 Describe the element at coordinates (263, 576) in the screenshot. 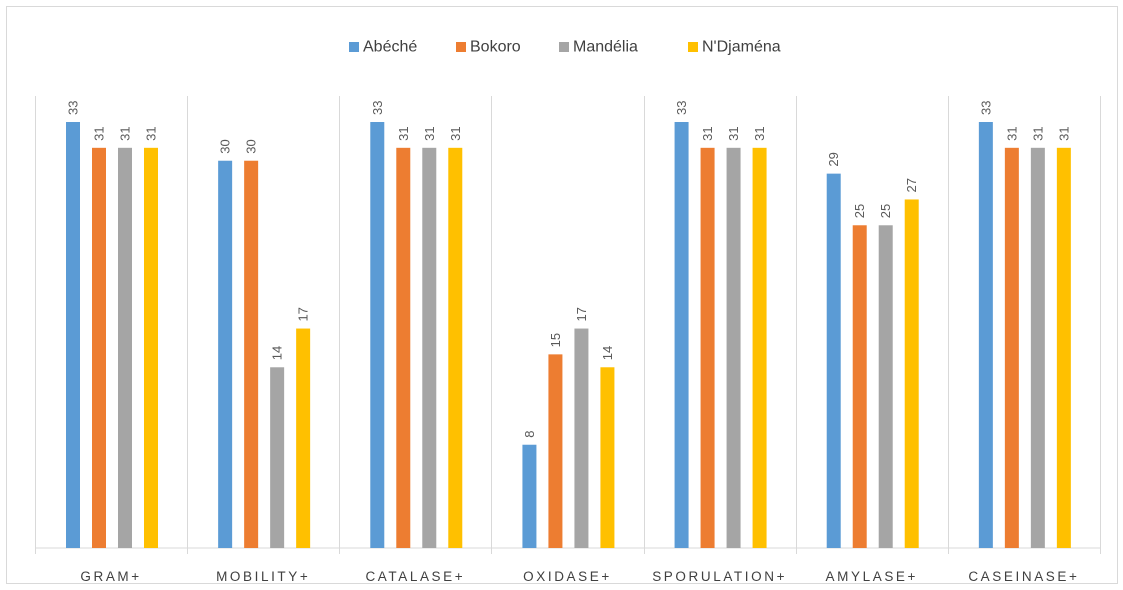

I see `category-label: MOBILITY+` at that location.